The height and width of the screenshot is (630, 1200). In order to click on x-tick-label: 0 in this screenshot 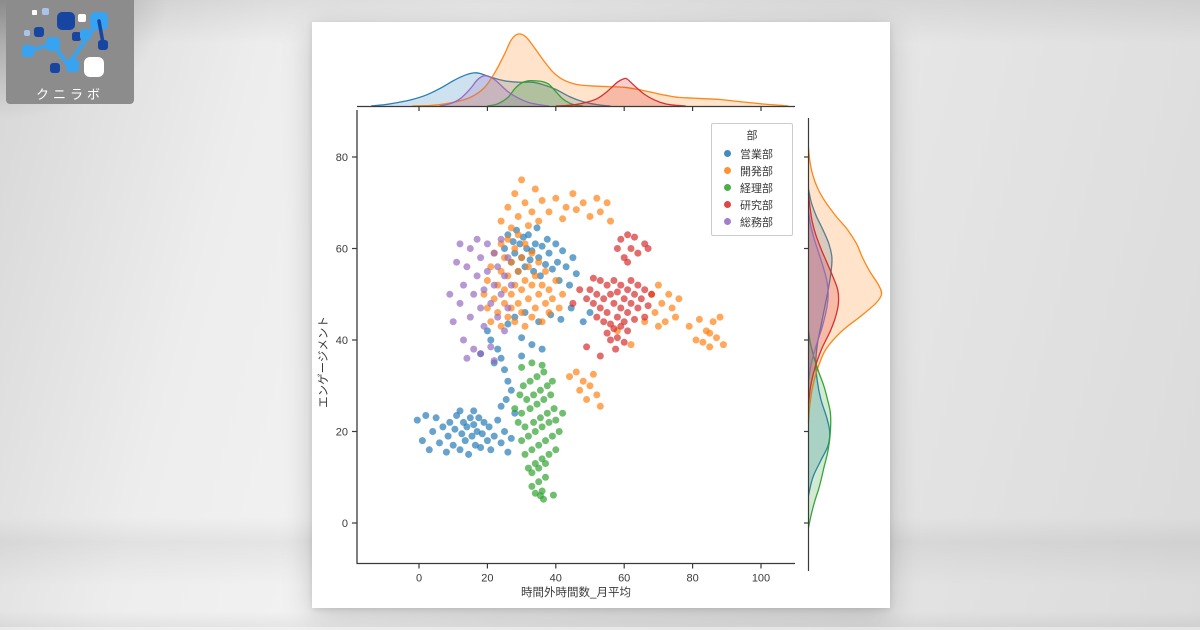, I will do `click(419, 579)`.